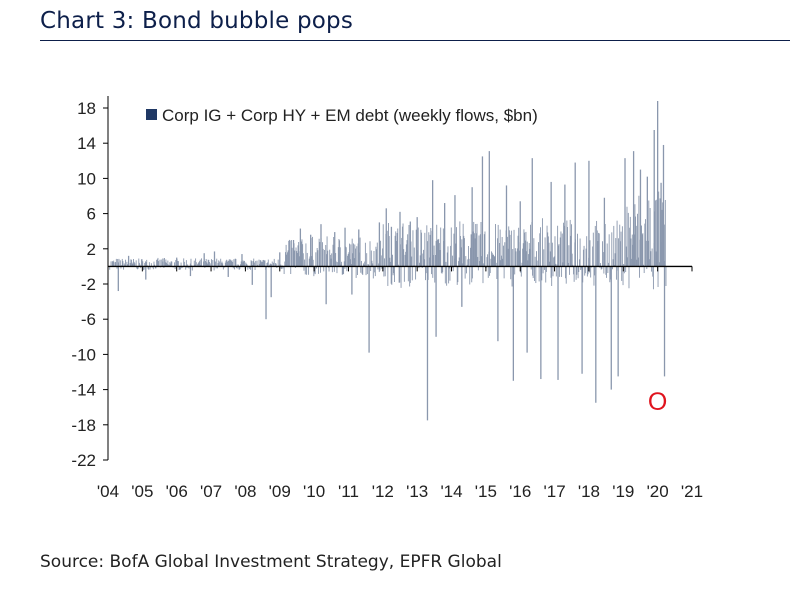  What do you see at coordinates (555, 491) in the screenshot?
I see `x-tick-label: '17` at bounding box center [555, 491].